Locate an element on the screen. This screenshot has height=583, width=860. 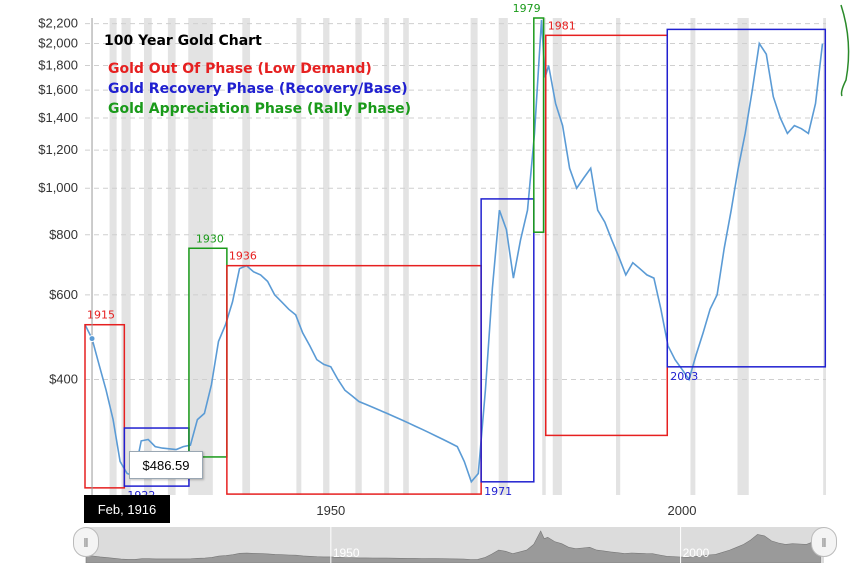
phase-box-1981 is located at coordinates (607, 235).